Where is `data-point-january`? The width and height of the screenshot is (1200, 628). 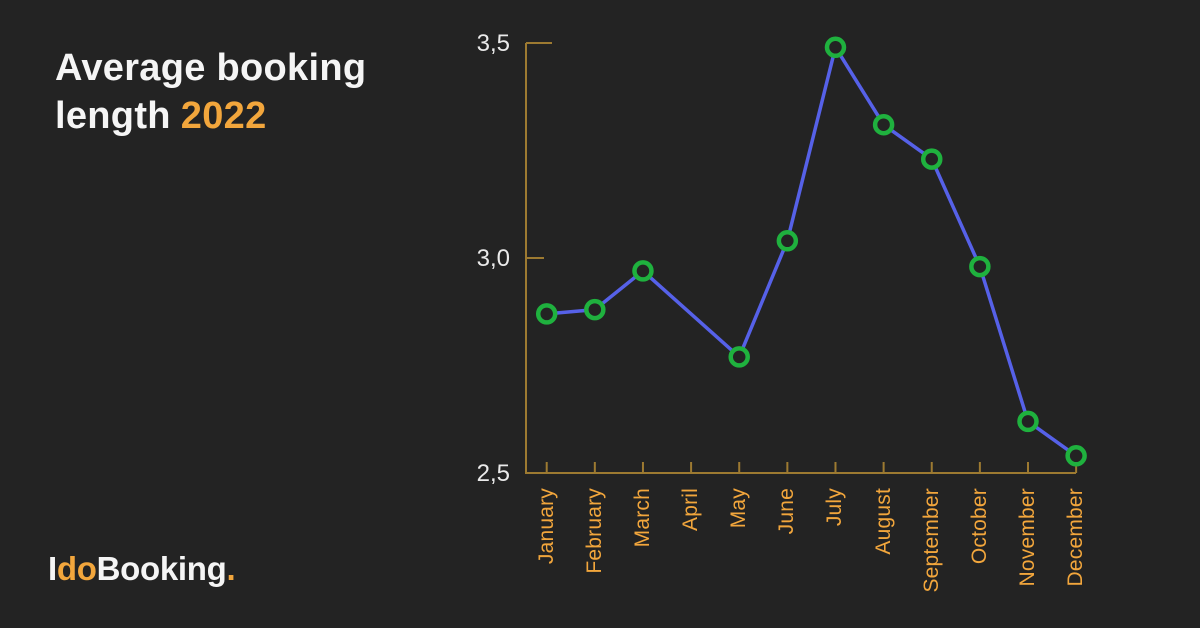 data-point-january is located at coordinates (546, 314).